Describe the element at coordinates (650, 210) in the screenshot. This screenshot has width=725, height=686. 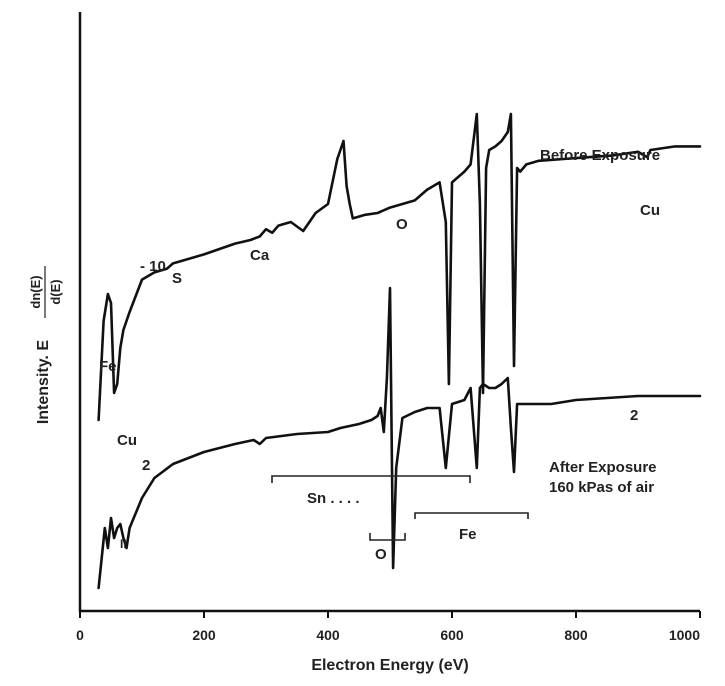
I see `annotation-cu-before: Cu` at that location.